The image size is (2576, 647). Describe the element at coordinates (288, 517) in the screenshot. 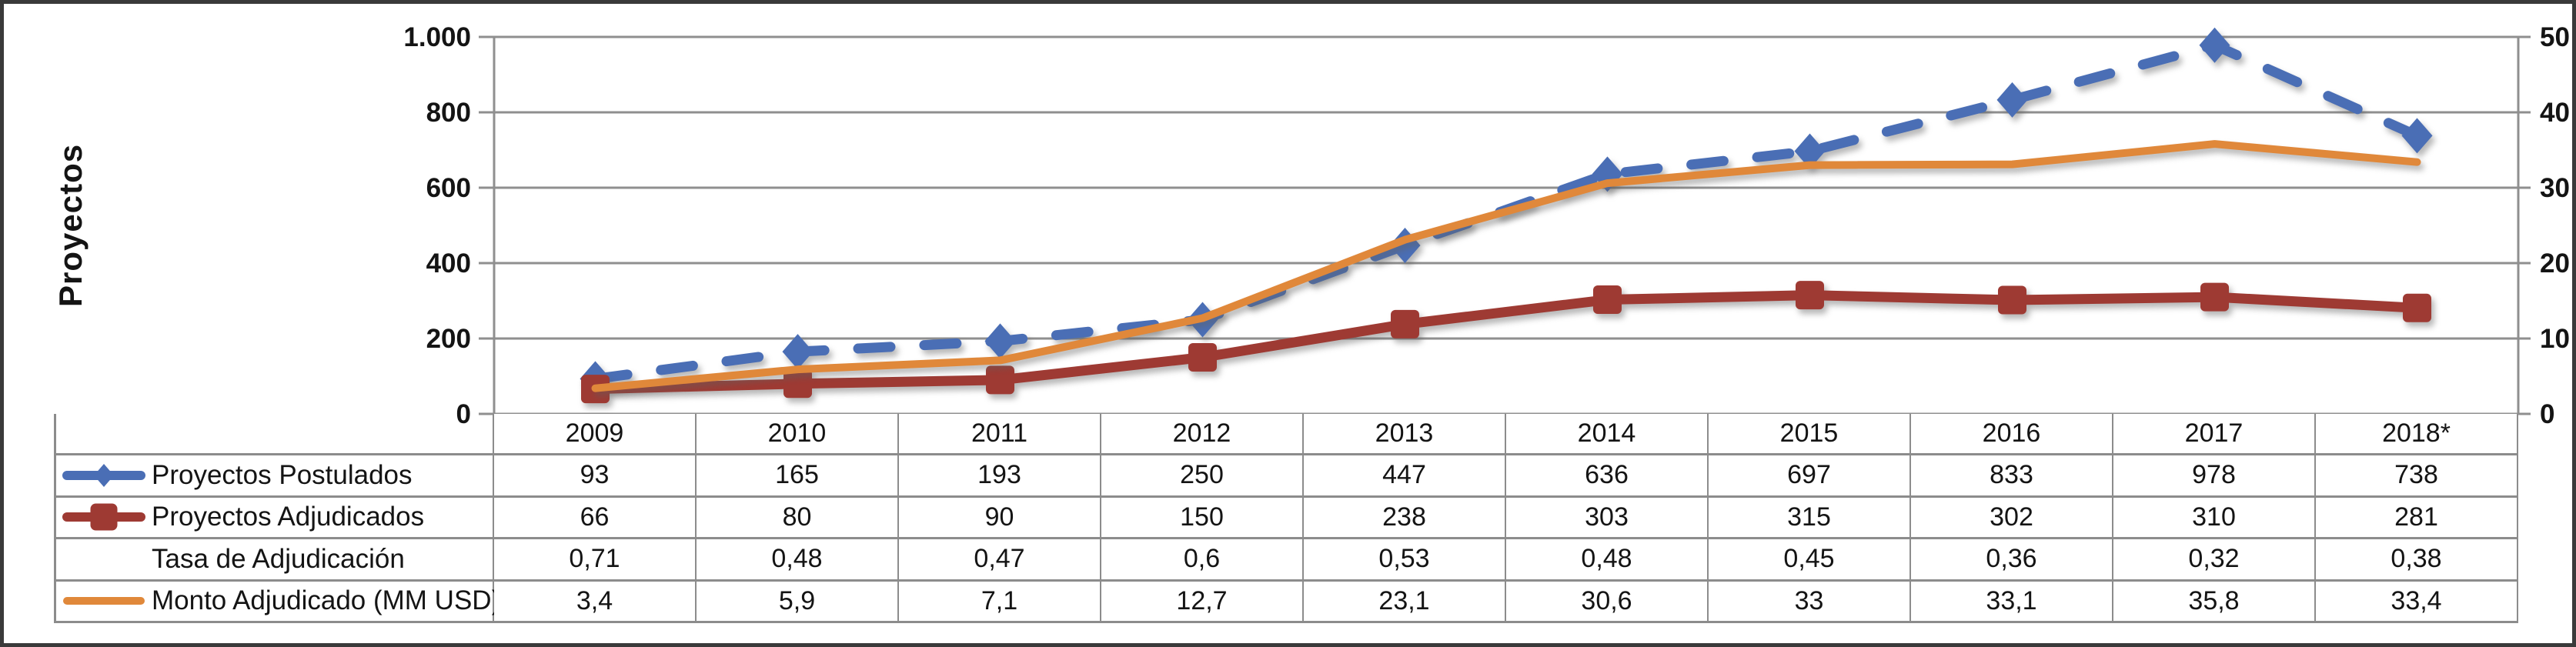

I see `series-label: Proyectos Adjudicados` at that location.